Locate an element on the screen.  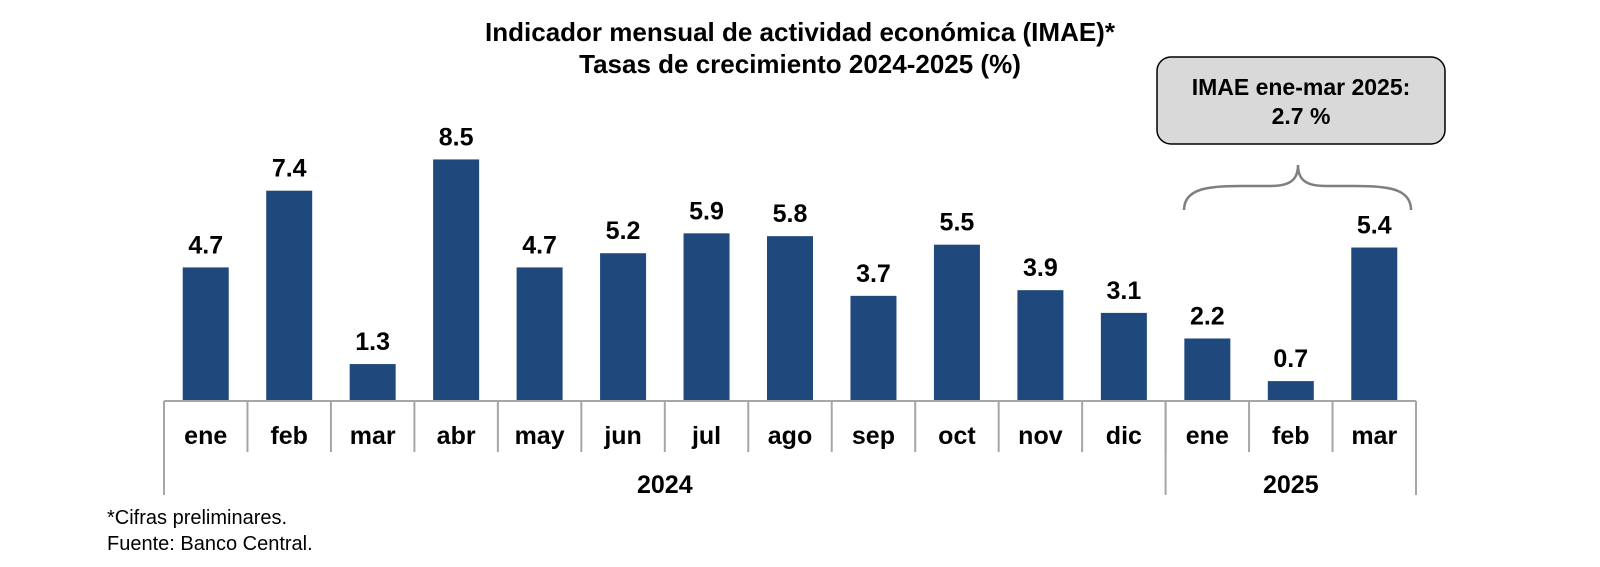
preliminary-note: *Cifras preliminares. is located at coordinates (197, 518).